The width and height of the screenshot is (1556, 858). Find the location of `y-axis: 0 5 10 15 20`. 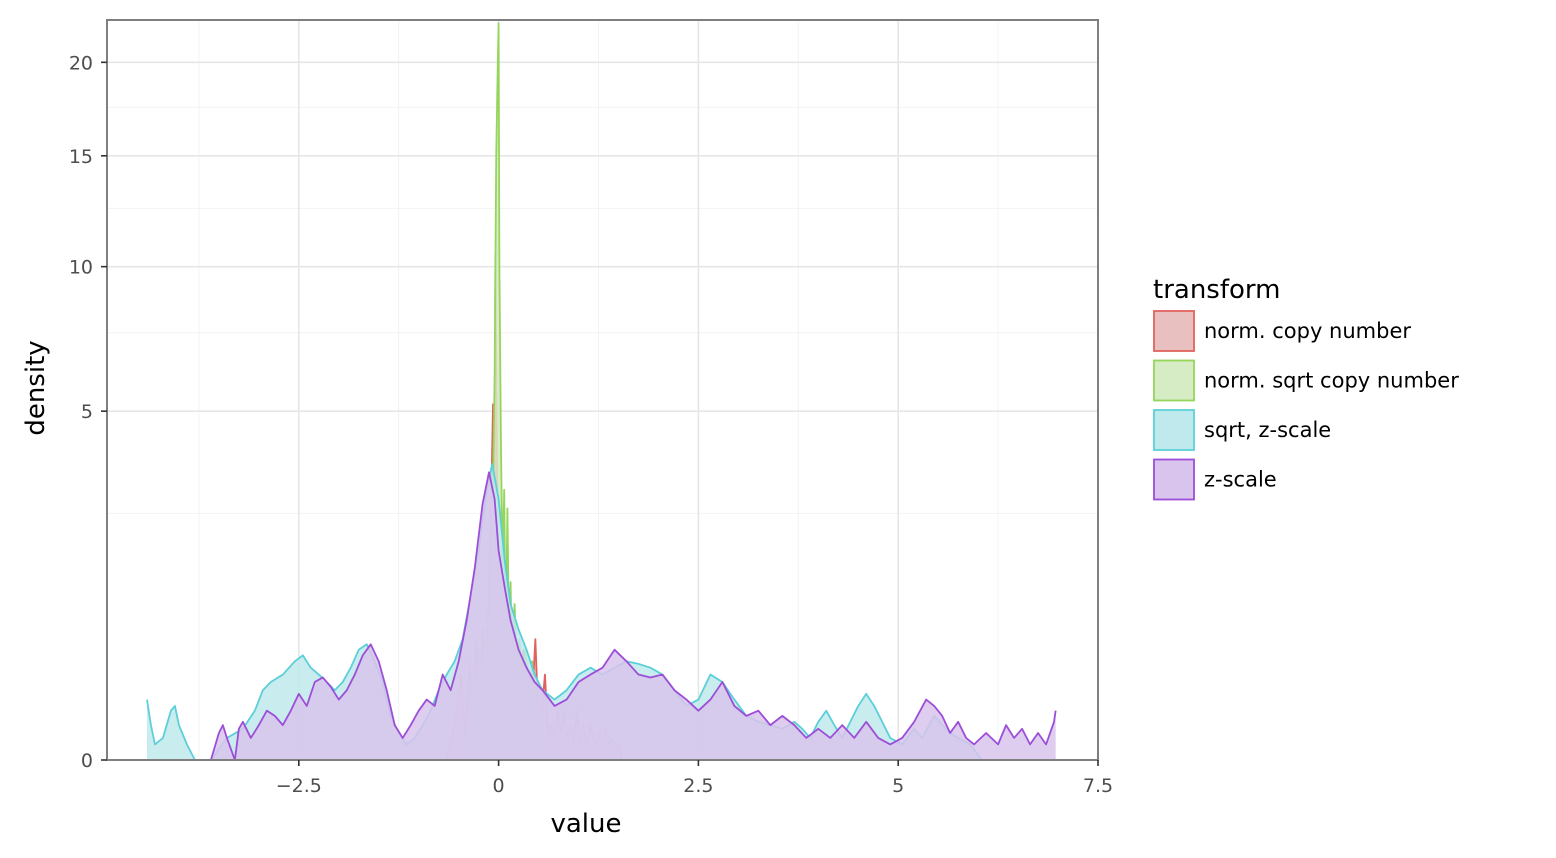

y-axis: 0 5 10 15 20 is located at coordinates (88, 412).